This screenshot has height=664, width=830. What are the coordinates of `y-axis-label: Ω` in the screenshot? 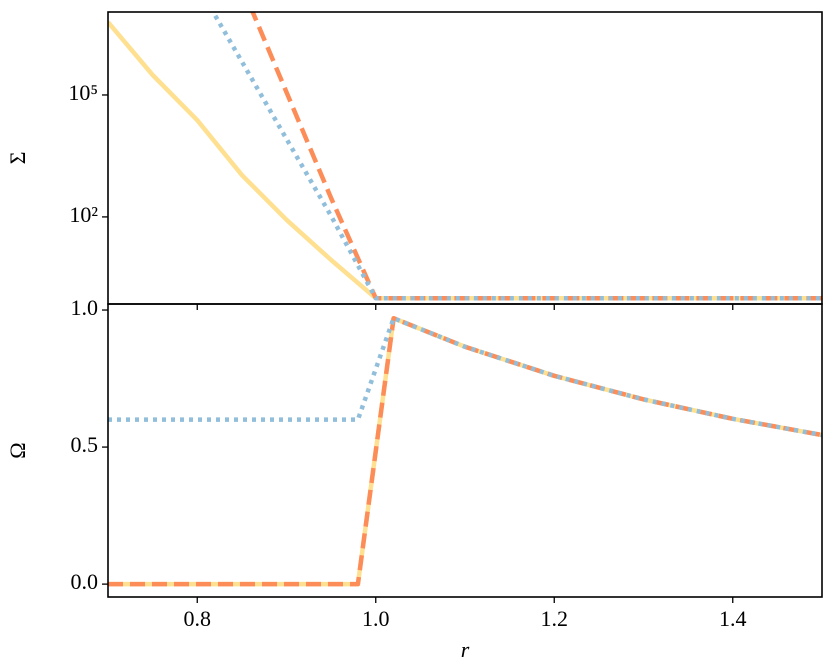 It's located at (17, 450).